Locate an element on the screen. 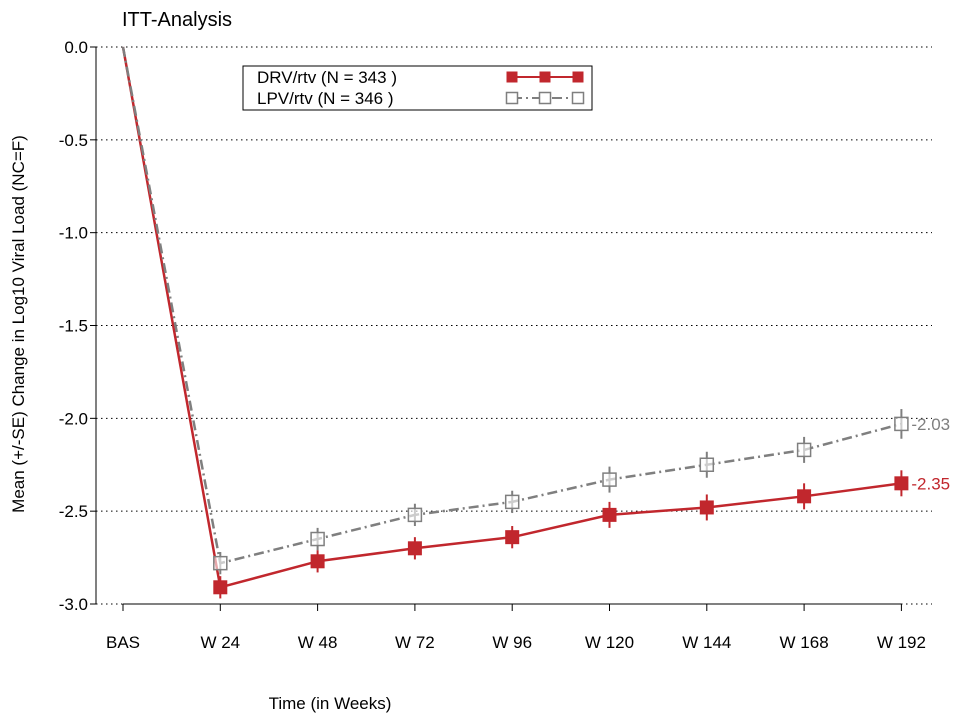 This screenshot has height=715, width=962. legend: DRV/rtv (N = 343 ) LPV/rtv (N = 346 ) is located at coordinates (417, 88).